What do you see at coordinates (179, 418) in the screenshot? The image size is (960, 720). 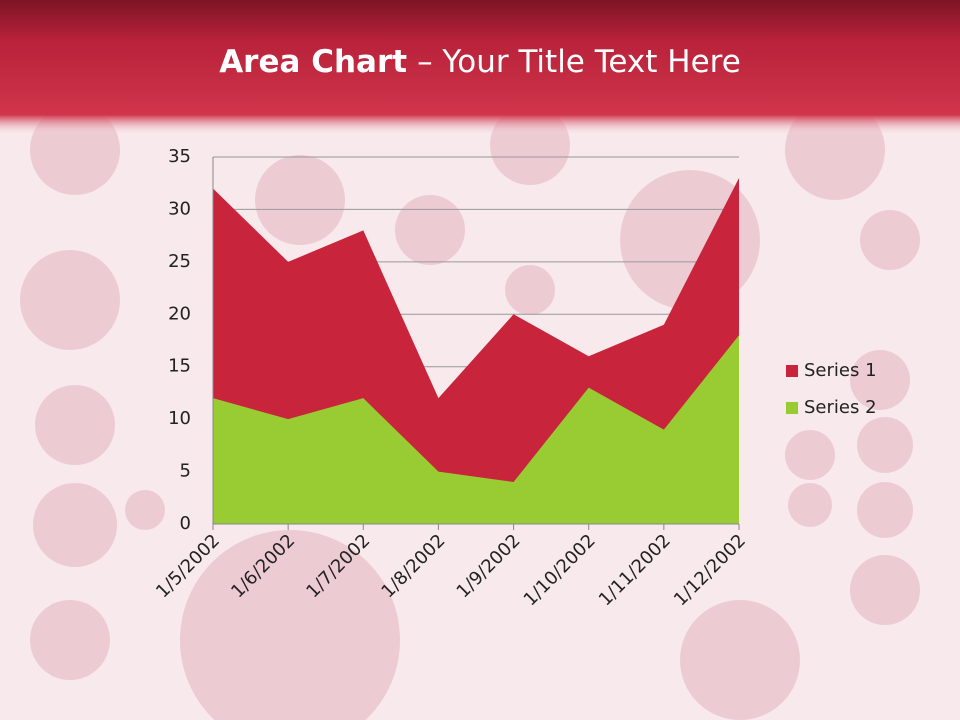 I see `y-tick-label: 10` at bounding box center [179, 418].